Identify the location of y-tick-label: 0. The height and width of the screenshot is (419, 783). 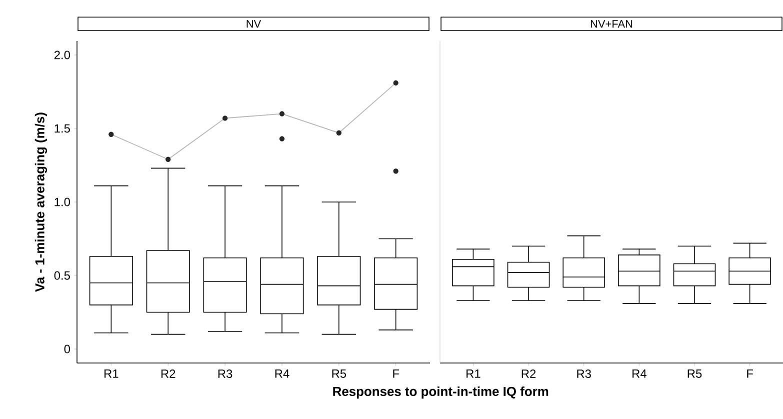
(67, 349).